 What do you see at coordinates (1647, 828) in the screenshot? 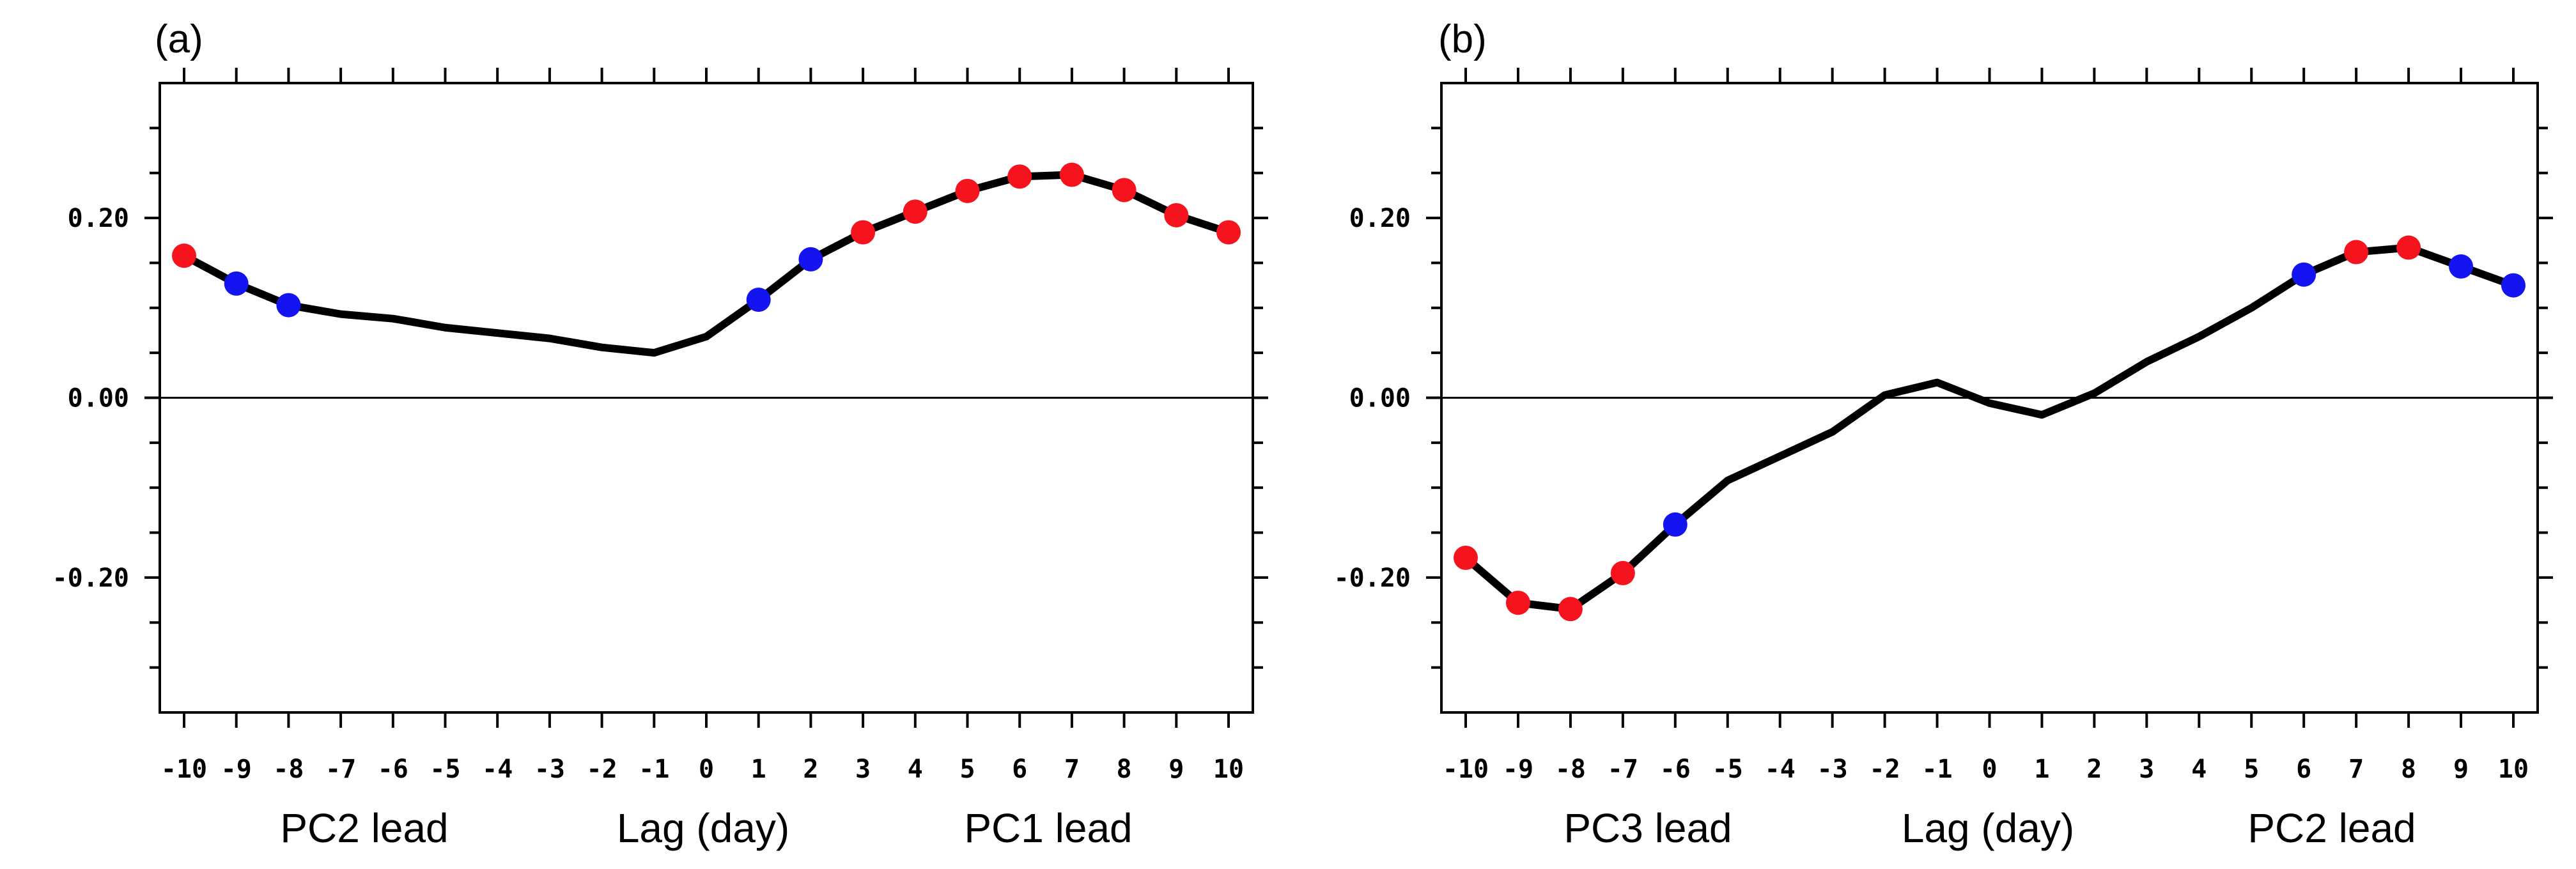
I see `bottom-label-left-b: PC3 lead` at bounding box center [1647, 828].